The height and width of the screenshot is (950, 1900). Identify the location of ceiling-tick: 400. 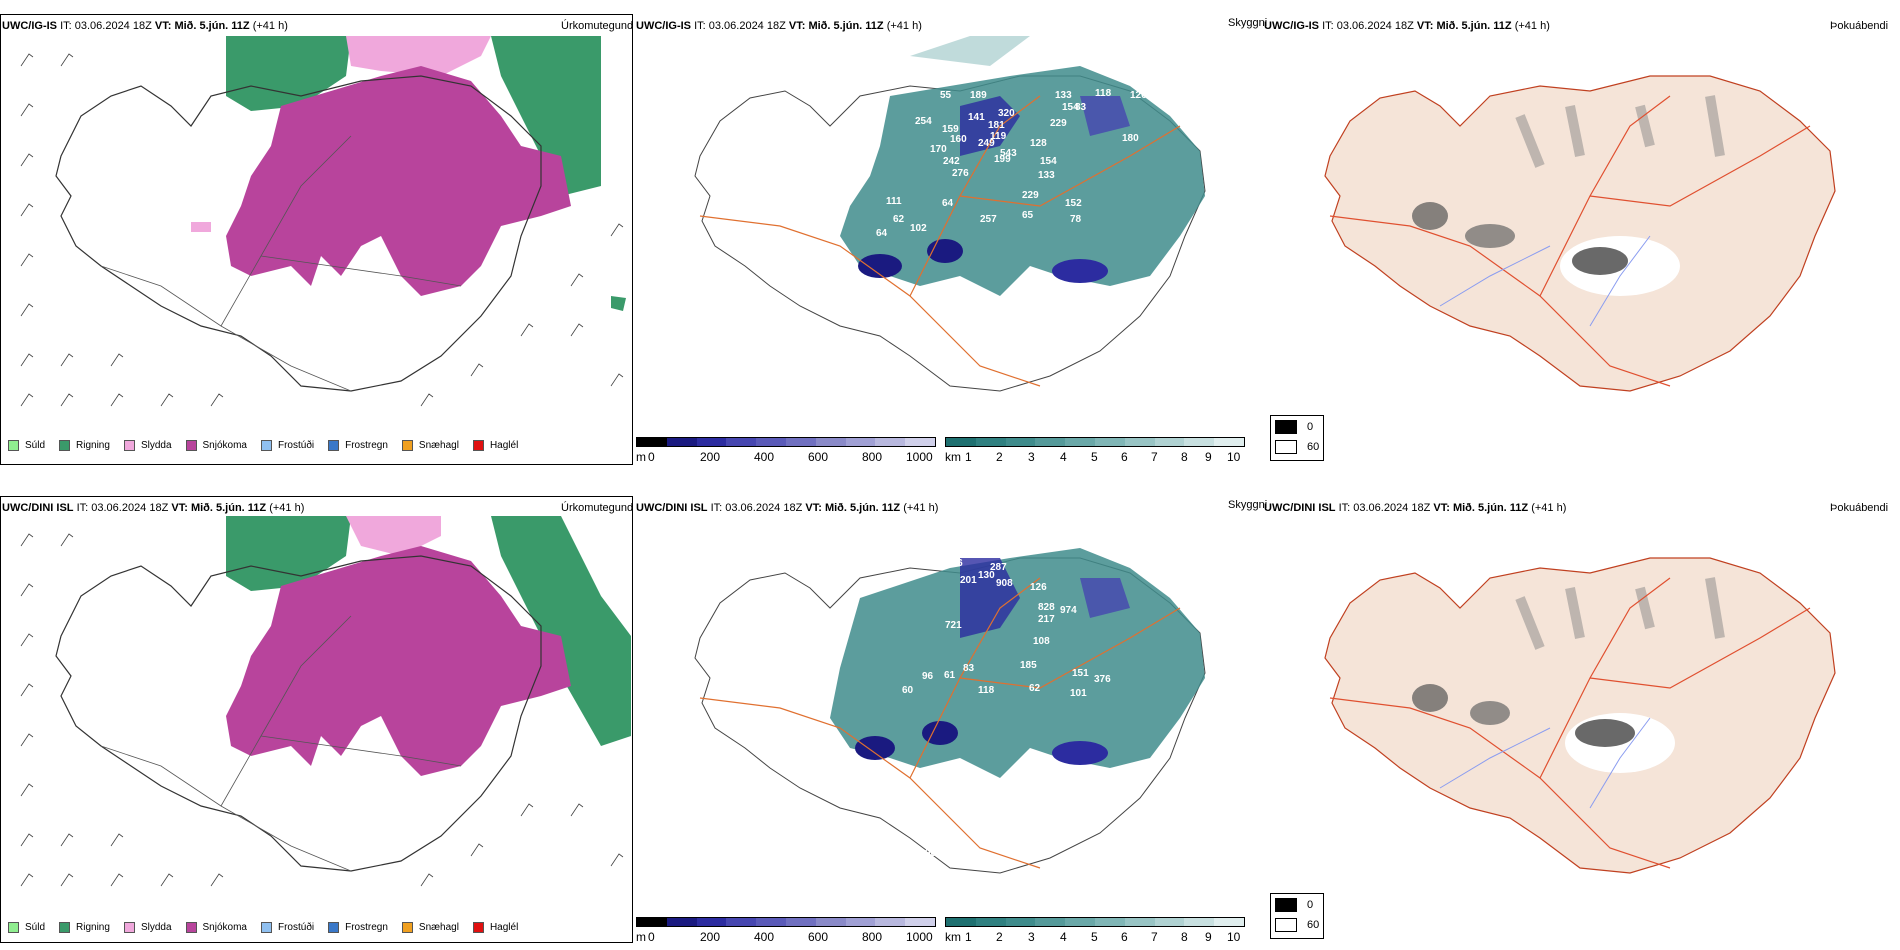
(764, 937).